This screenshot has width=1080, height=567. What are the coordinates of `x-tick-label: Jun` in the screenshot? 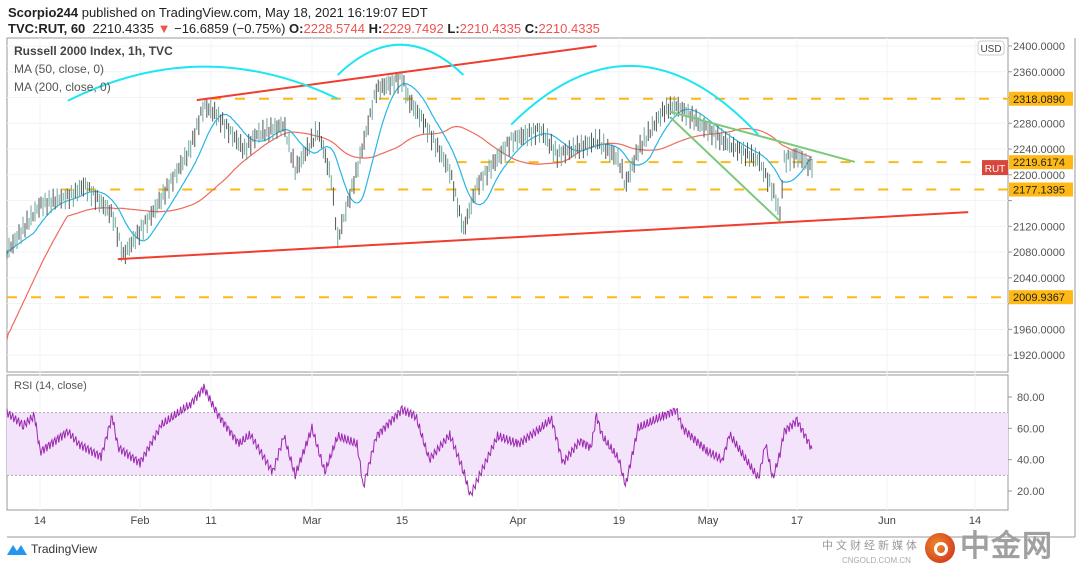 It's located at (887, 521).